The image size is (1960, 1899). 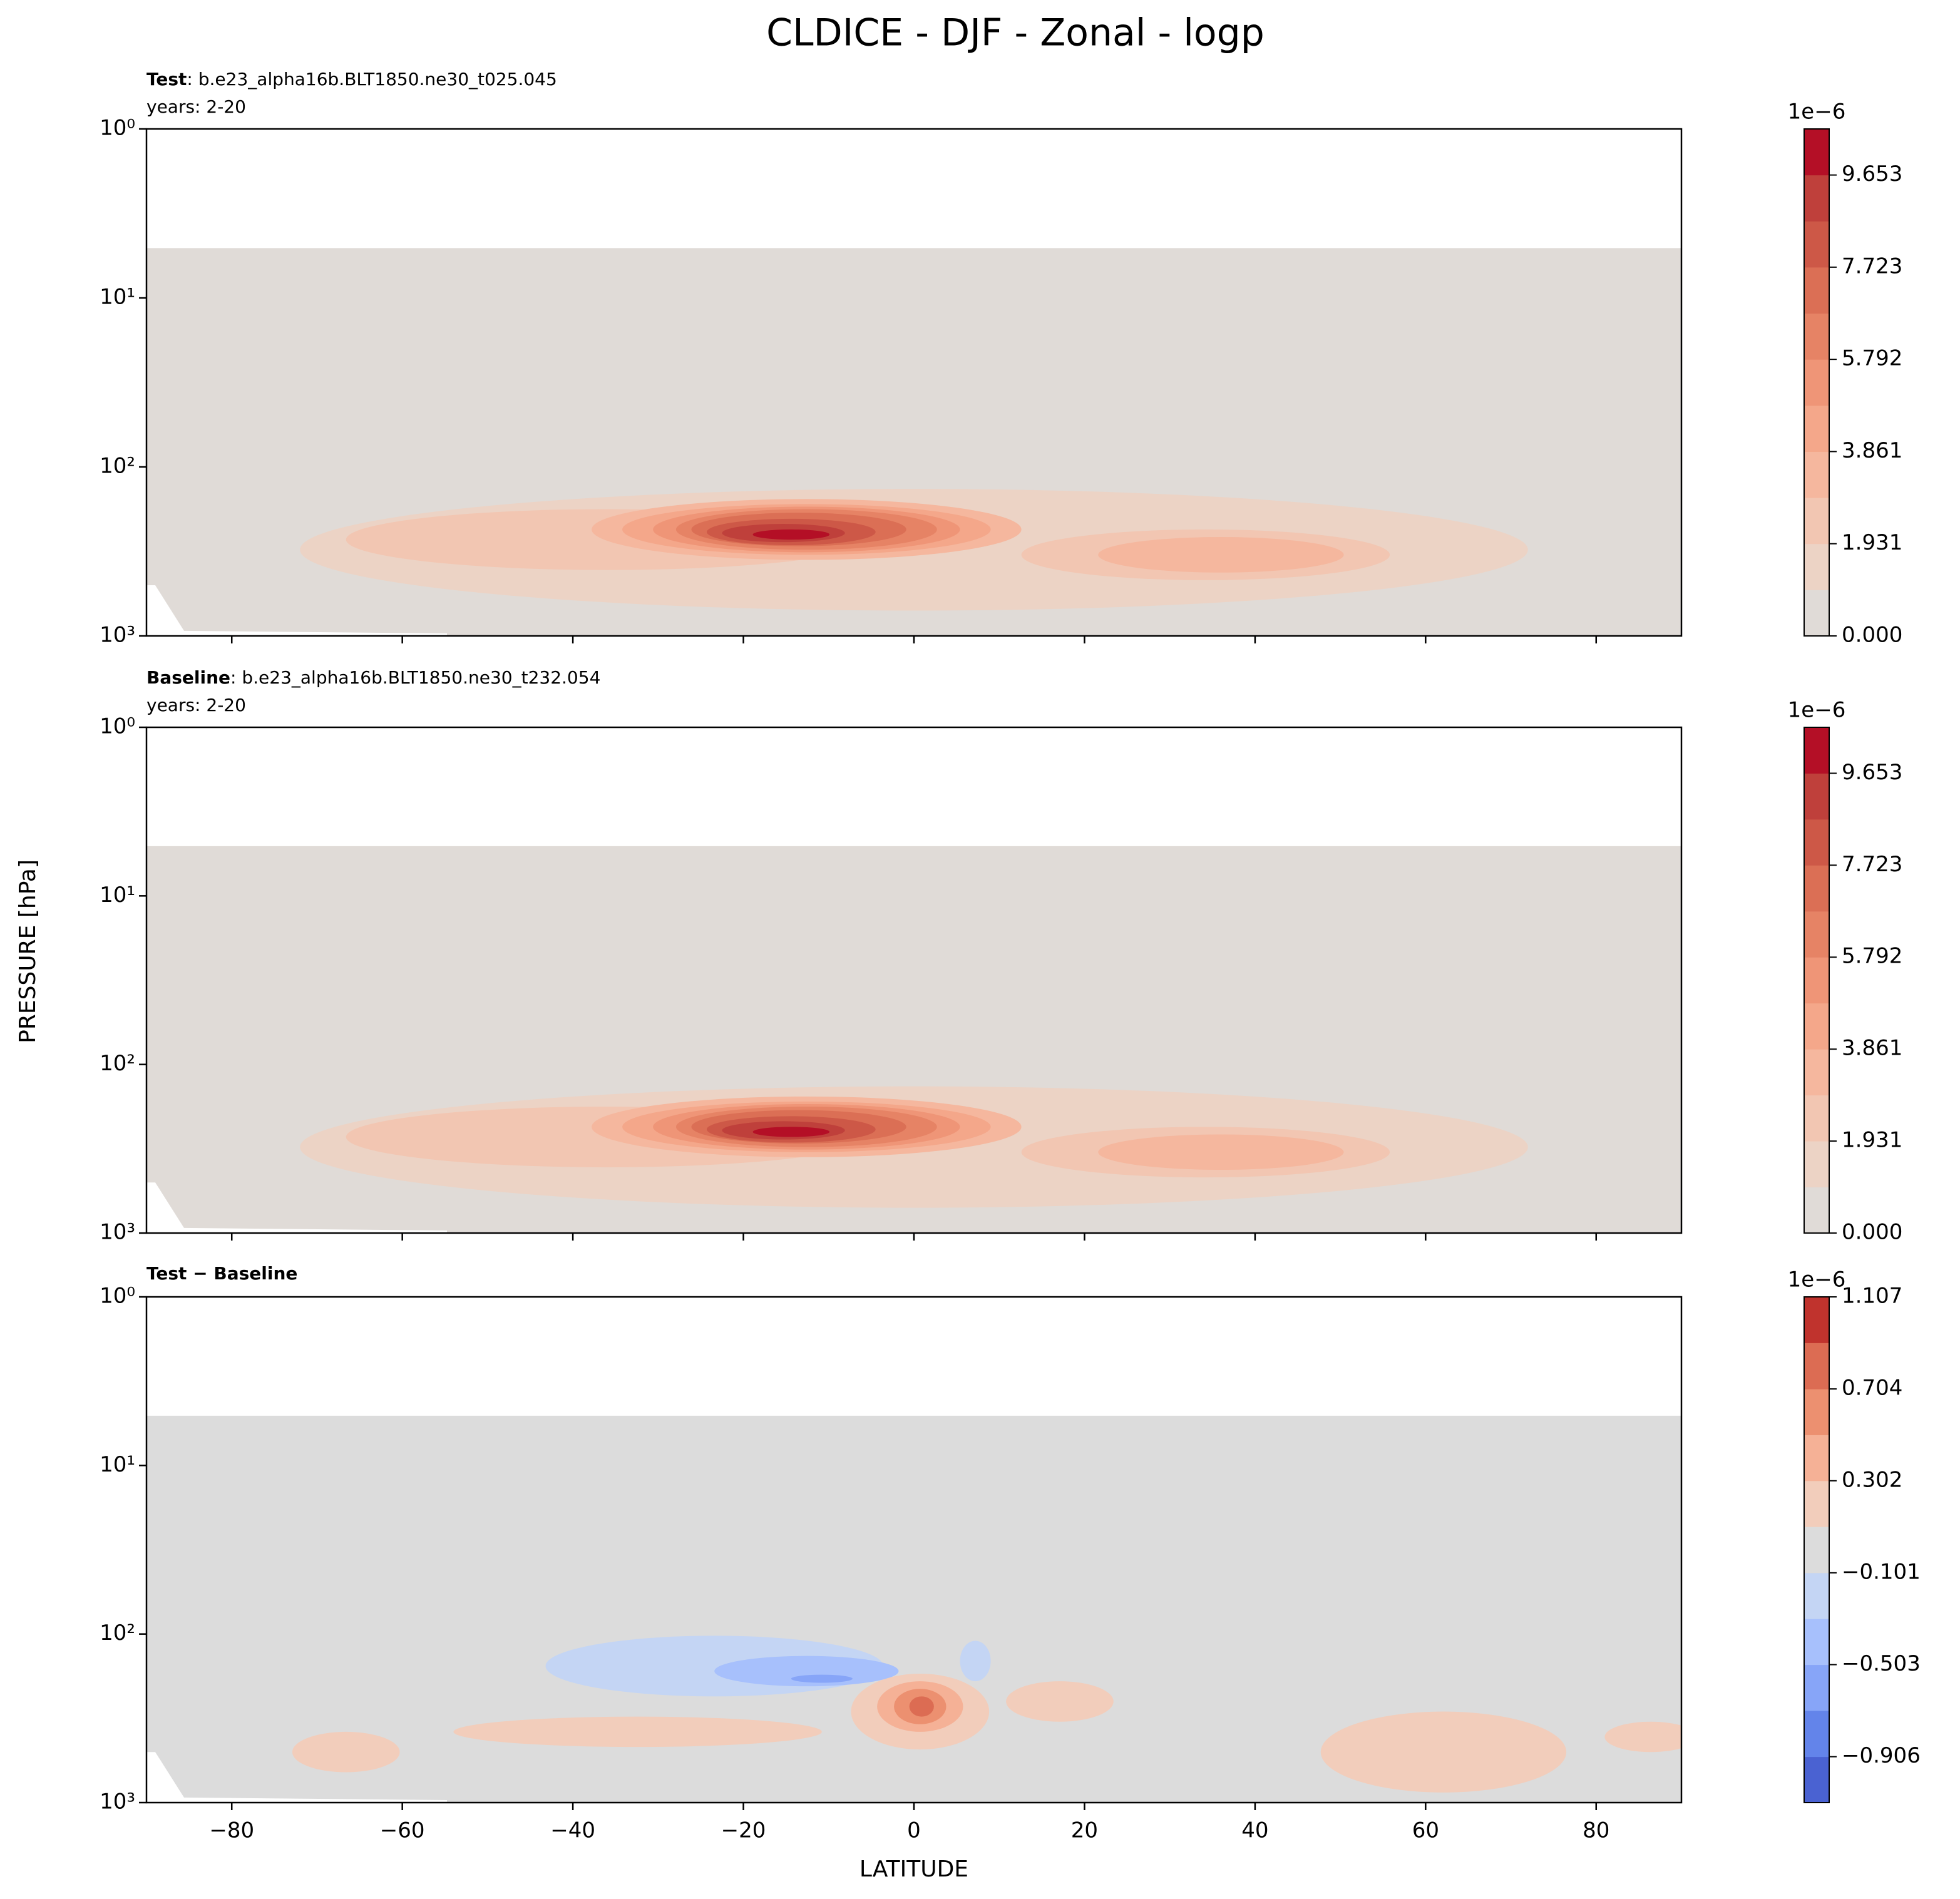 What do you see at coordinates (1881, 1755) in the screenshot?
I see `colorbar-tick-label: −0.906` at bounding box center [1881, 1755].